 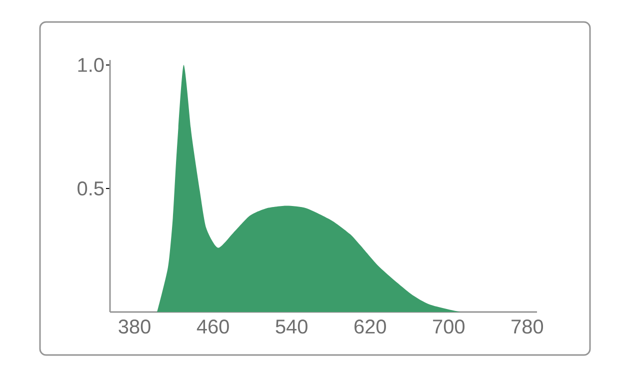 What do you see at coordinates (370, 327) in the screenshot?
I see `x-tick-label: 620` at bounding box center [370, 327].